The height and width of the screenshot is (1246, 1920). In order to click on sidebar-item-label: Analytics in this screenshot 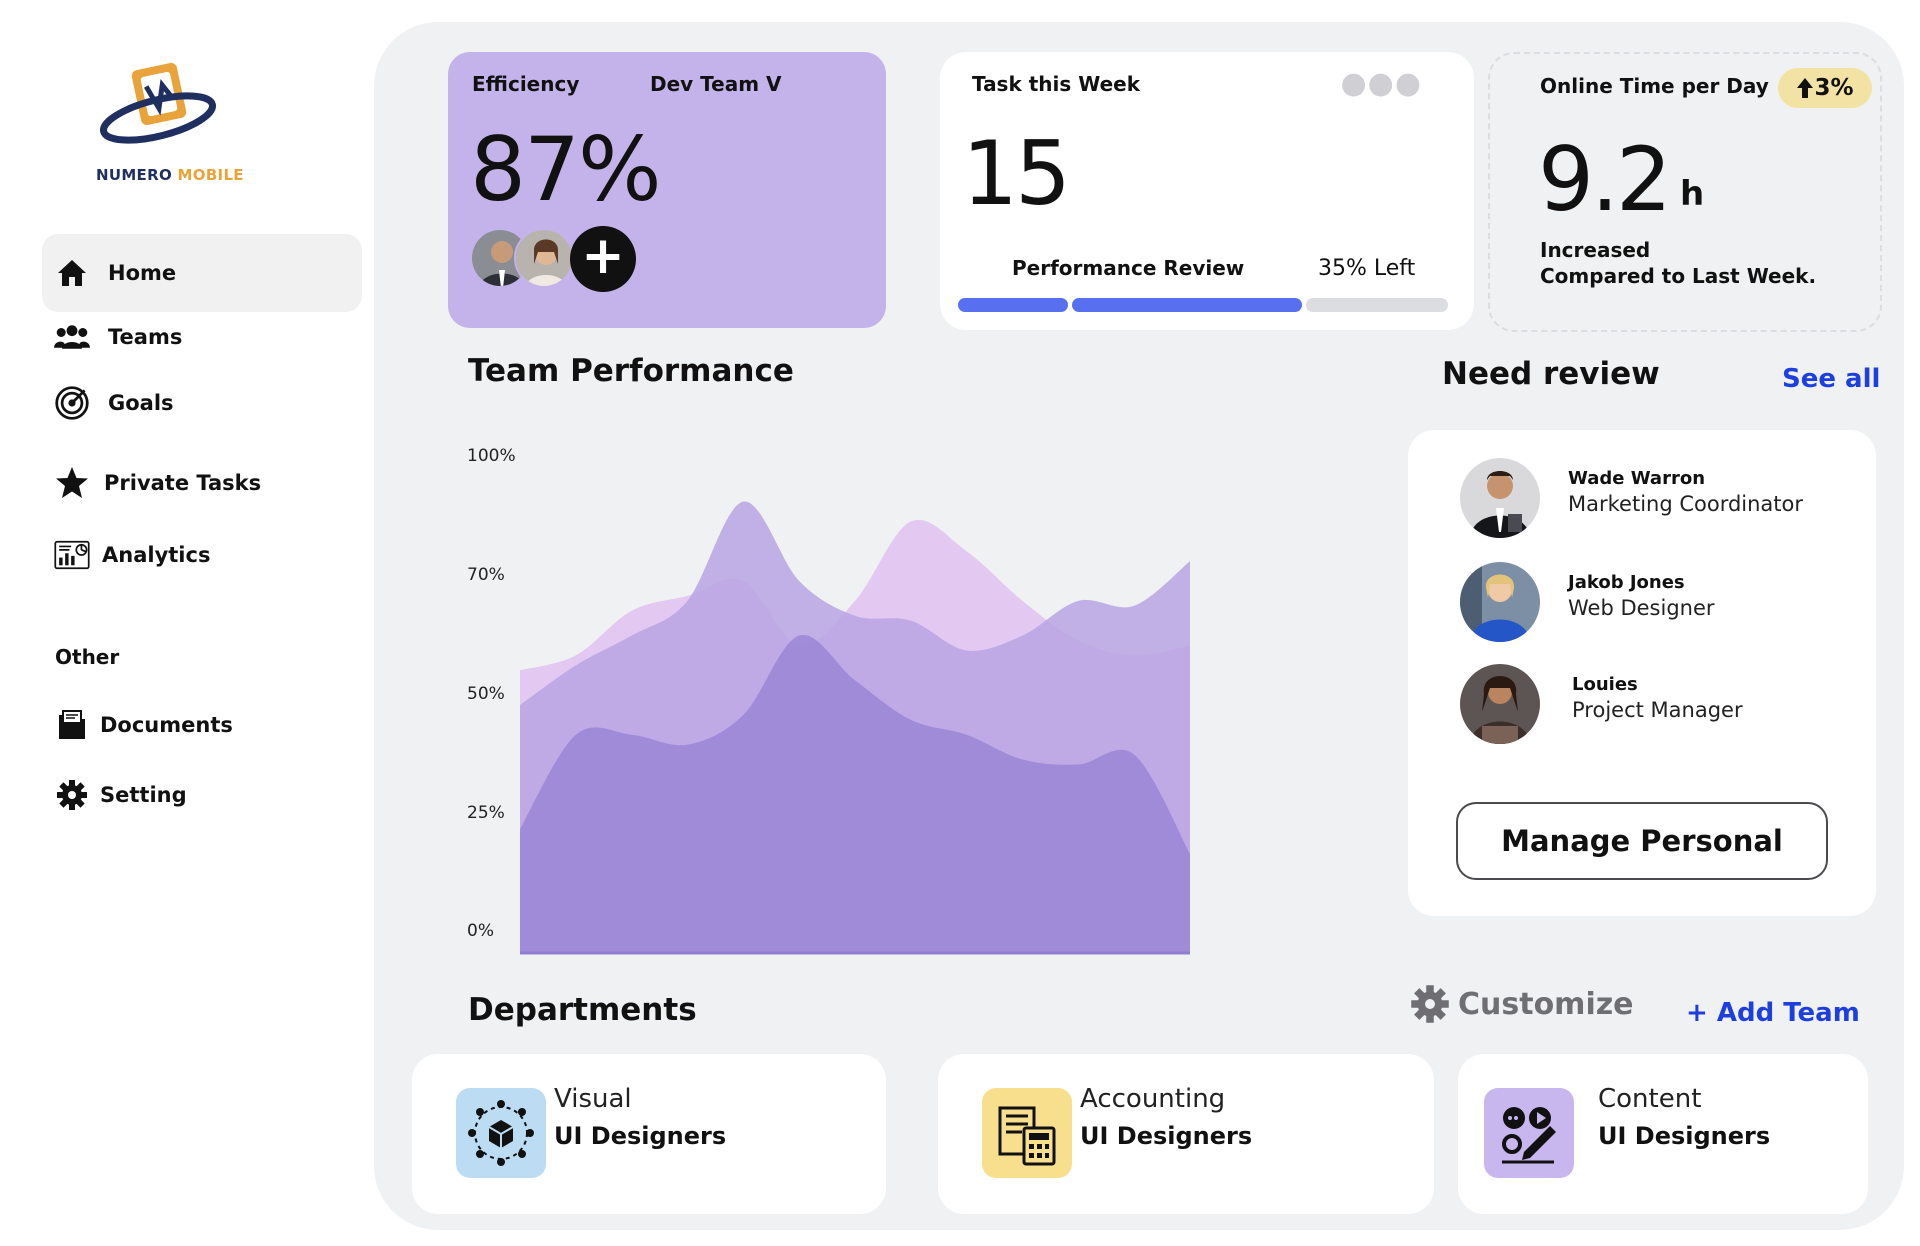, I will do `click(156, 555)`.